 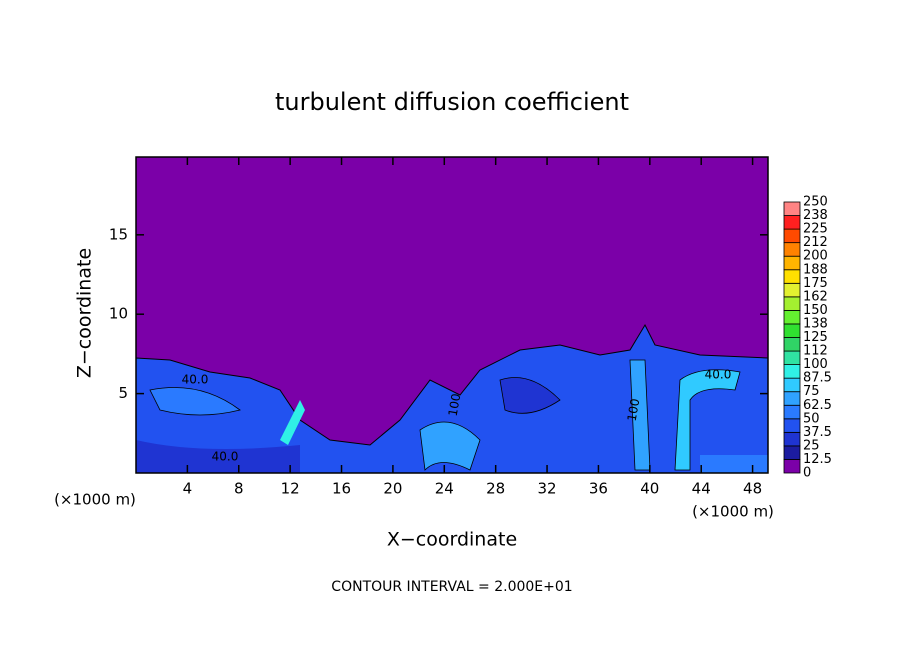 What do you see at coordinates (815, 283) in the screenshot?
I see `colorbar-label: 175` at bounding box center [815, 283].